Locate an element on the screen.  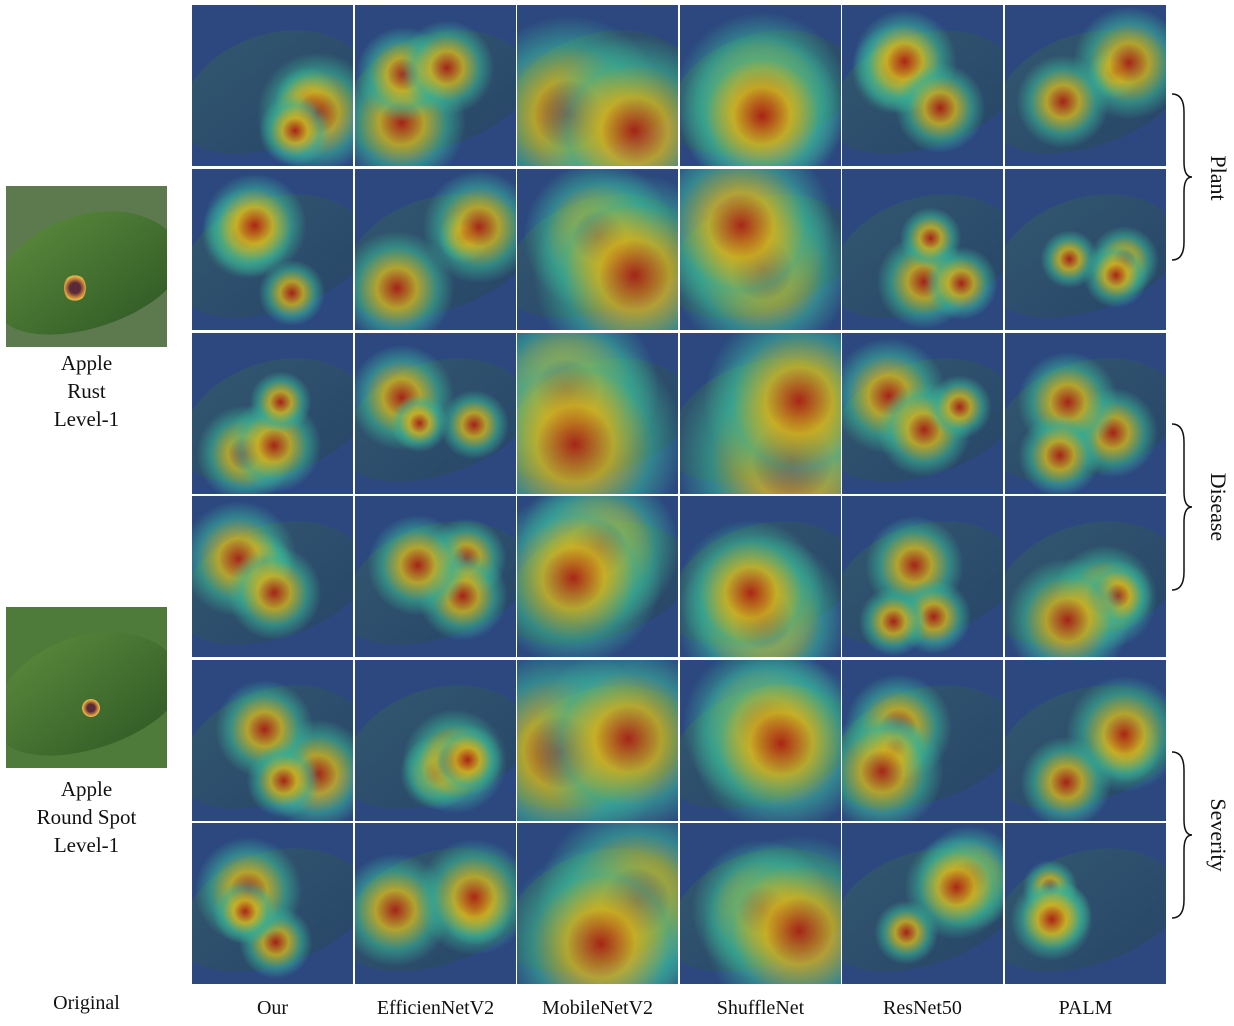
original-image-apple-rust is located at coordinates (86, 266).